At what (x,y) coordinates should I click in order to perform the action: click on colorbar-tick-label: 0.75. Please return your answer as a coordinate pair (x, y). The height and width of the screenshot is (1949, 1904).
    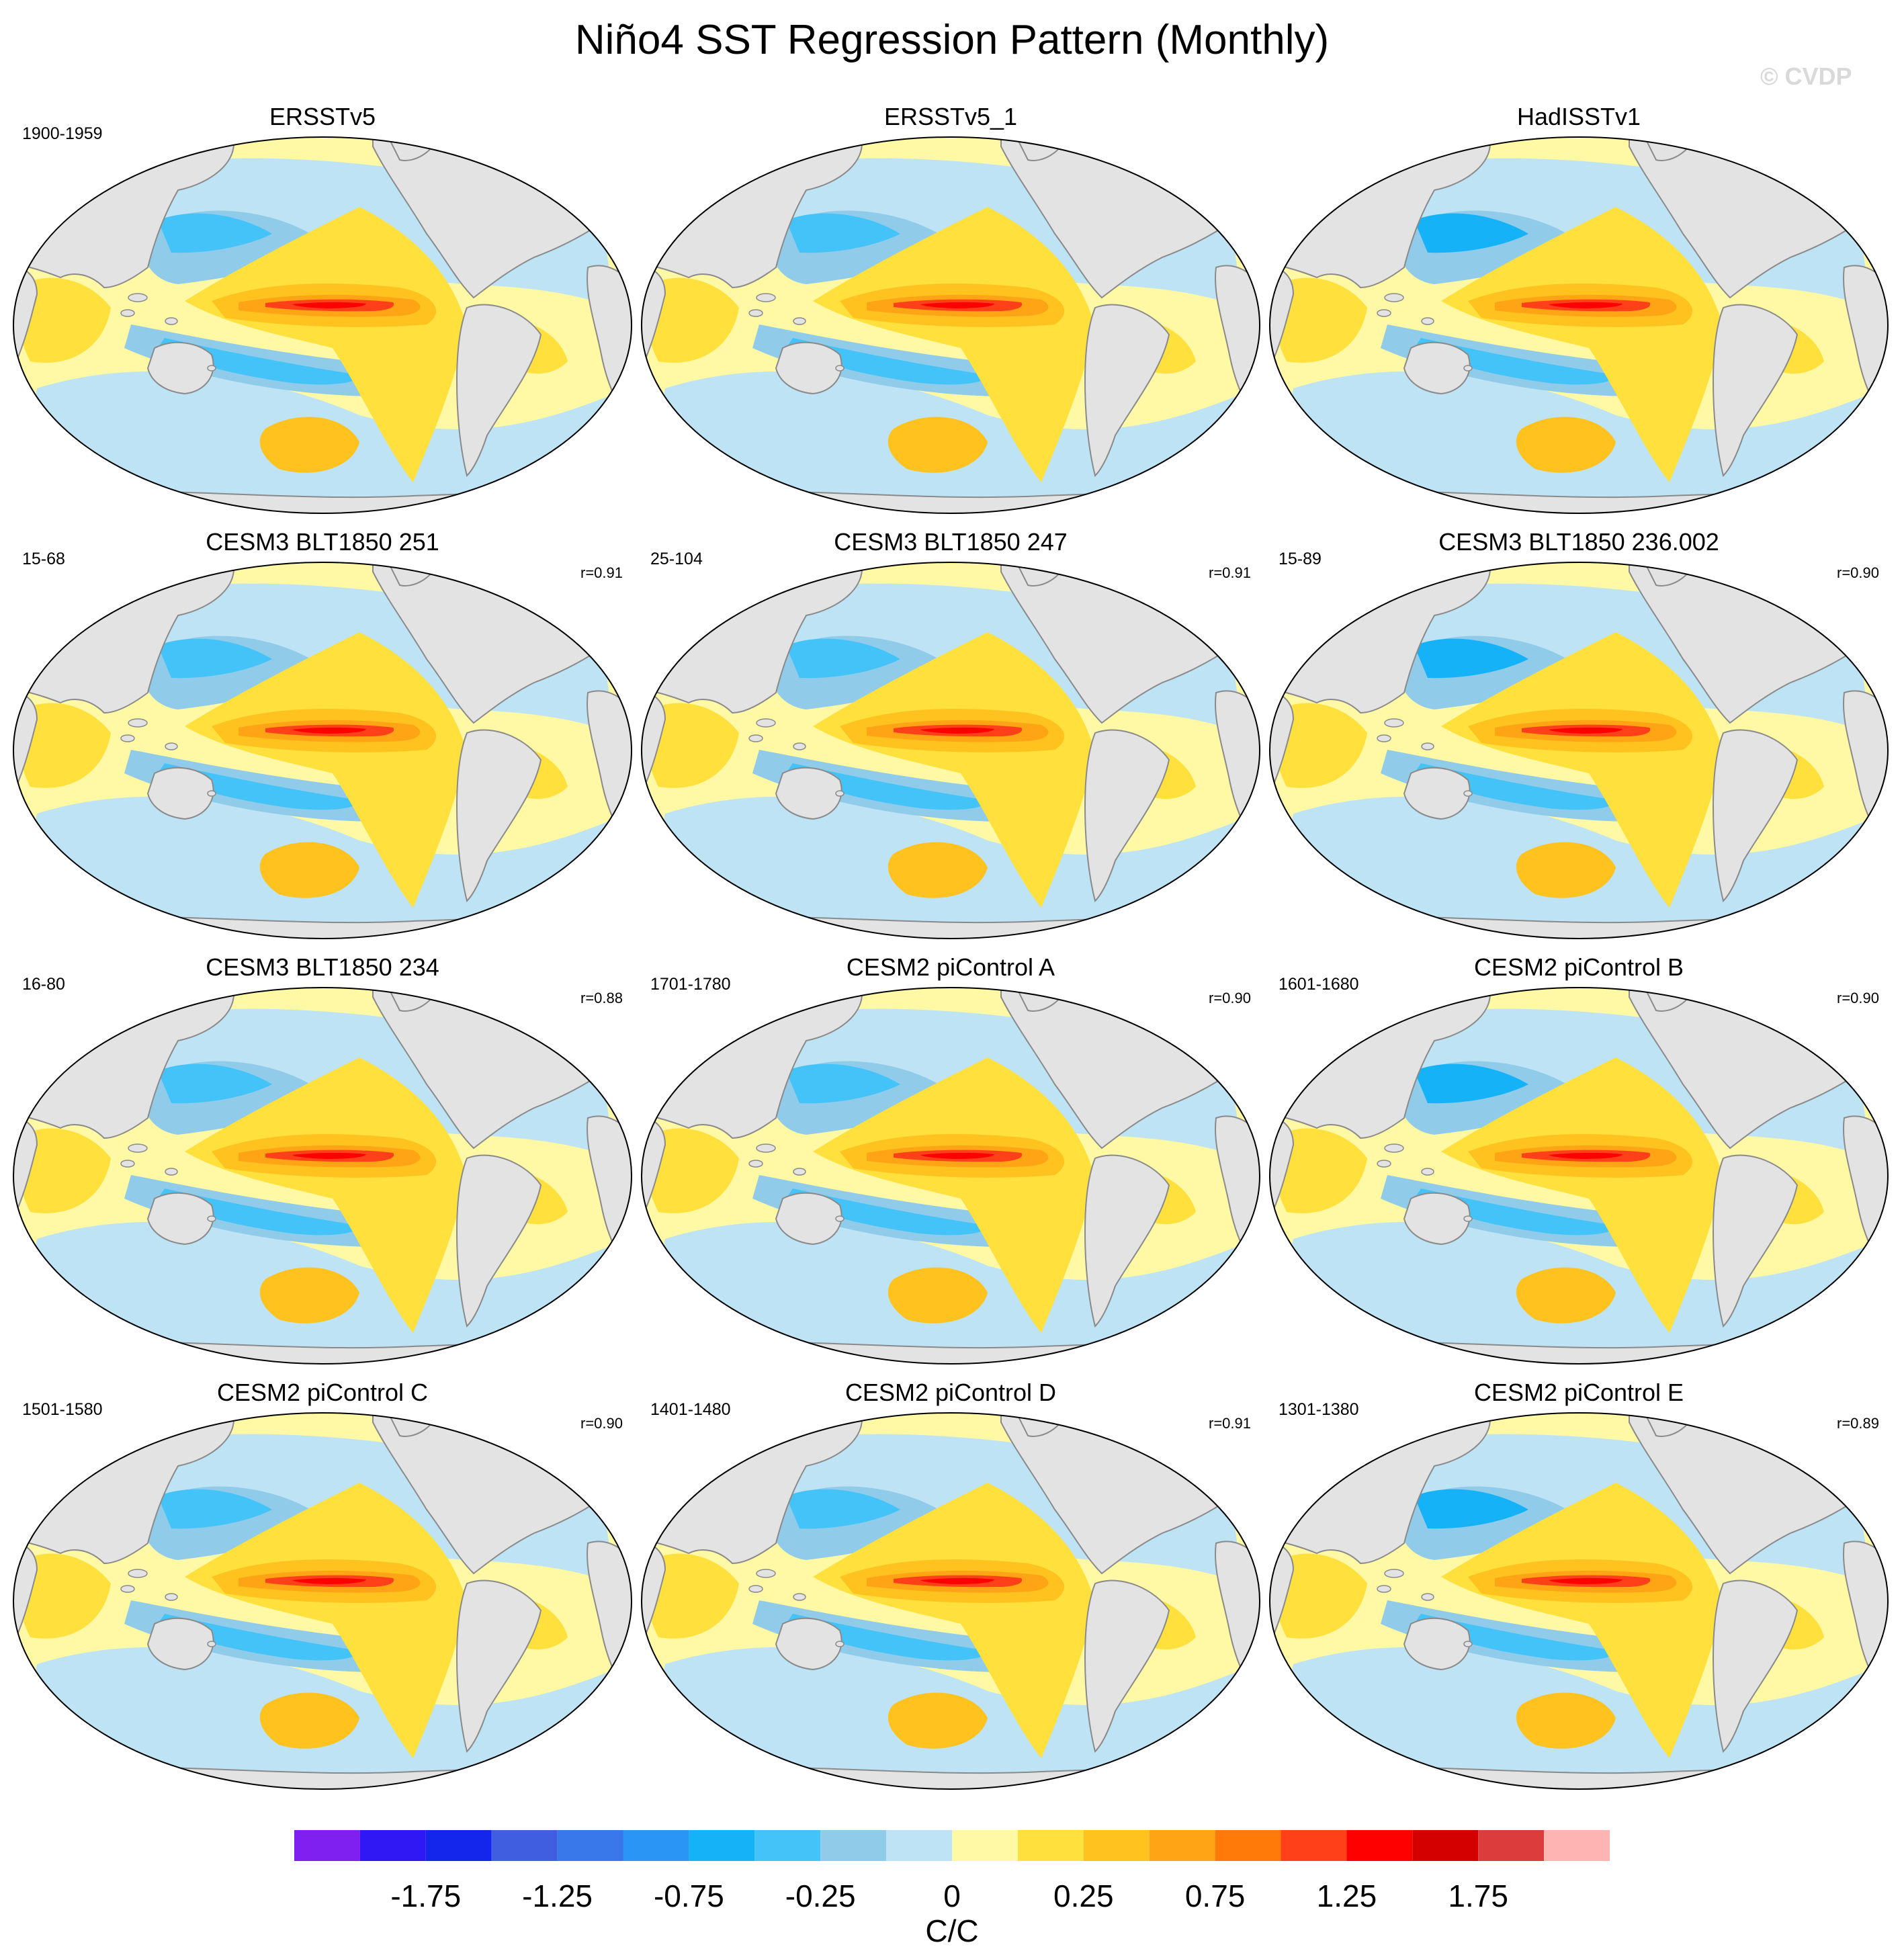
    Looking at the image, I should click on (1215, 1895).